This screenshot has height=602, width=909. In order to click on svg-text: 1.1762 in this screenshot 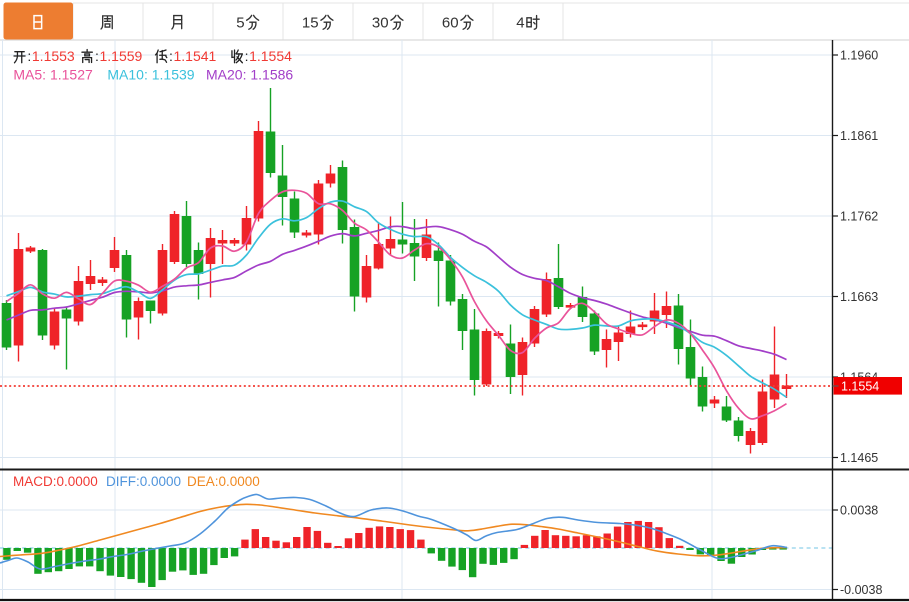, I will do `click(859, 216)`.